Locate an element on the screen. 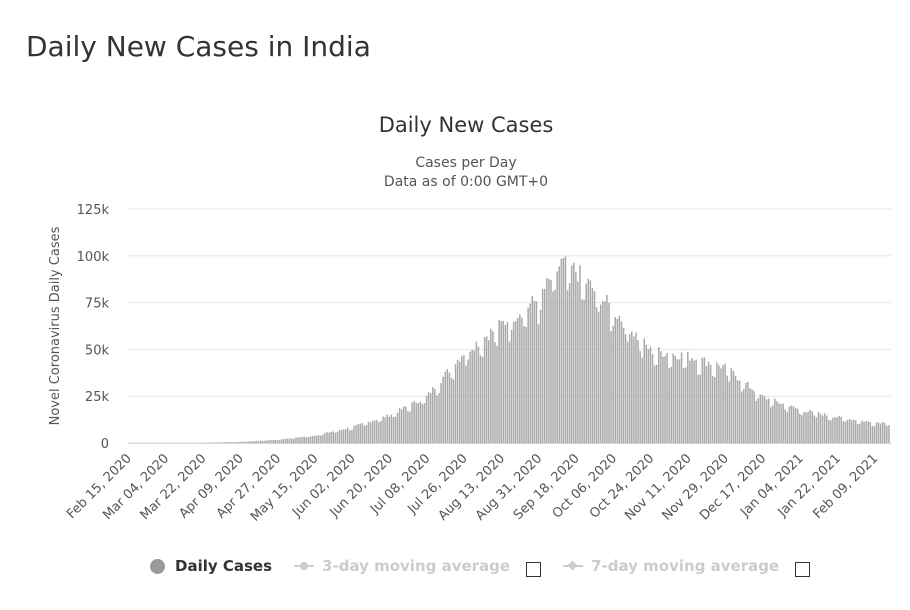 This screenshot has width=910, height=610. x-tick-label: Feb 09, 2021 is located at coordinates (845, 486).